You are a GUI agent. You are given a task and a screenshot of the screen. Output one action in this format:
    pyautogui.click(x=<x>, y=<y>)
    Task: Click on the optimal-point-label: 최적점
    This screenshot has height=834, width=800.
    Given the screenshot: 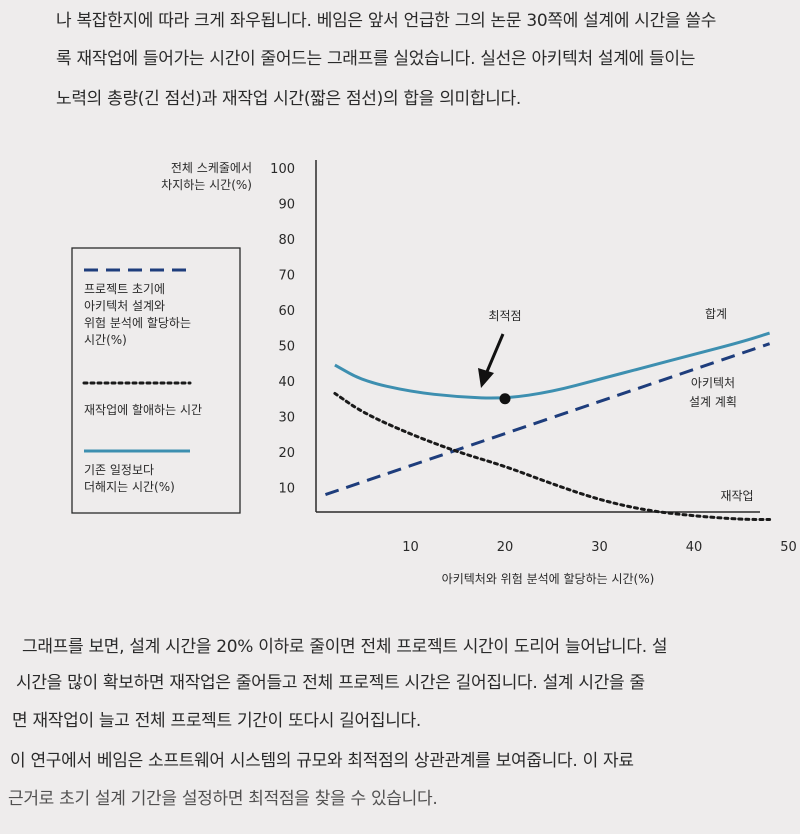 What is the action you would take?
    pyautogui.click(x=504, y=316)
    